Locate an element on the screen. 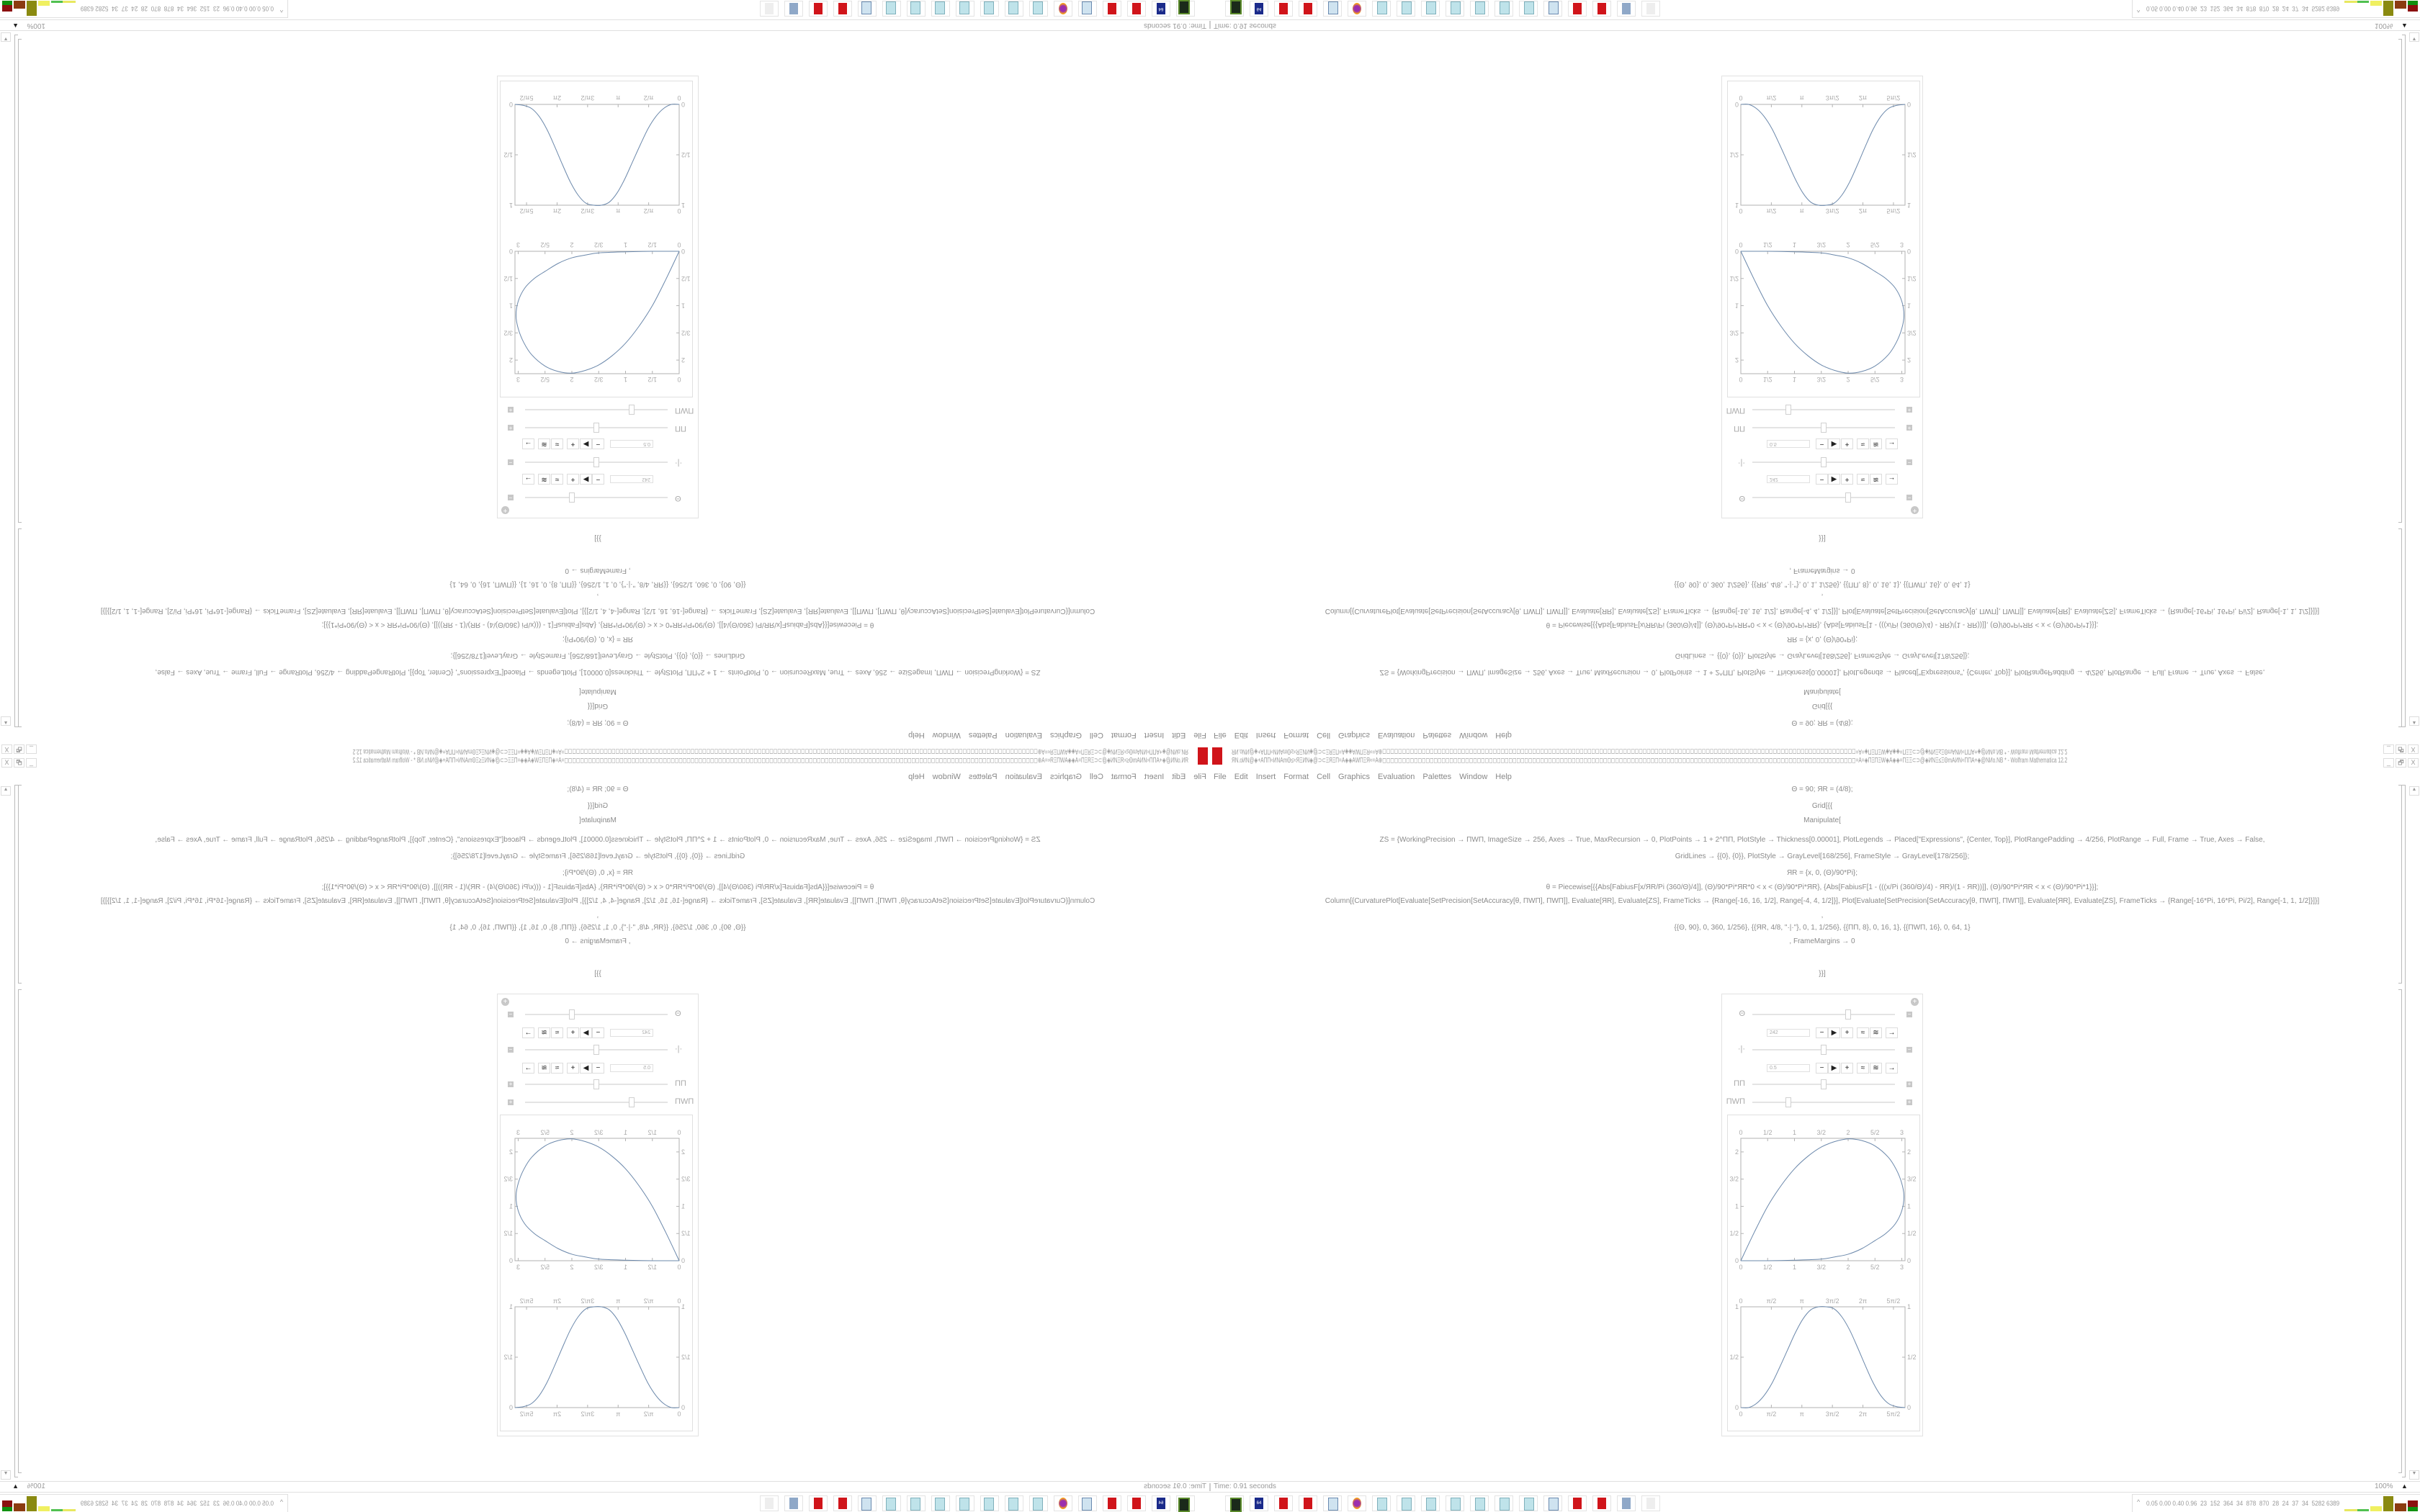  zoom-menu-icon: ▲ is located at coordinates (2404, 1486).